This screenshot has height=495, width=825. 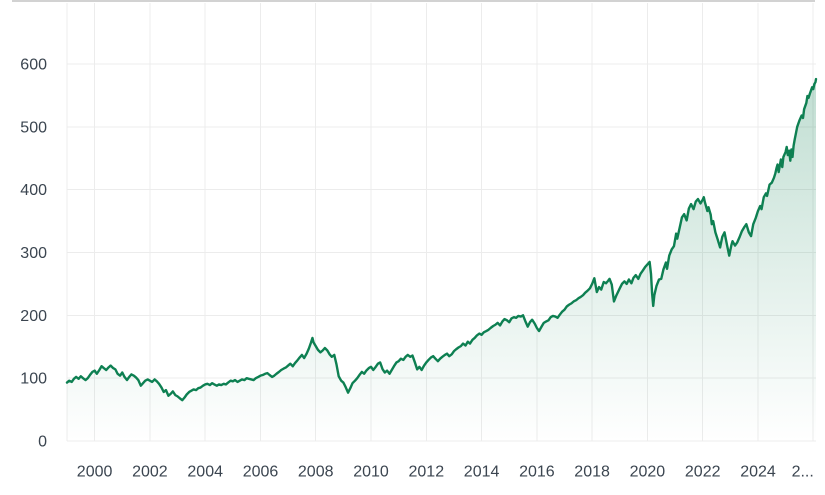 What do you see at coordinates (33, 65) in the screenshot?
I see `y-tick-label: 600` at bounding box center [33, 65].